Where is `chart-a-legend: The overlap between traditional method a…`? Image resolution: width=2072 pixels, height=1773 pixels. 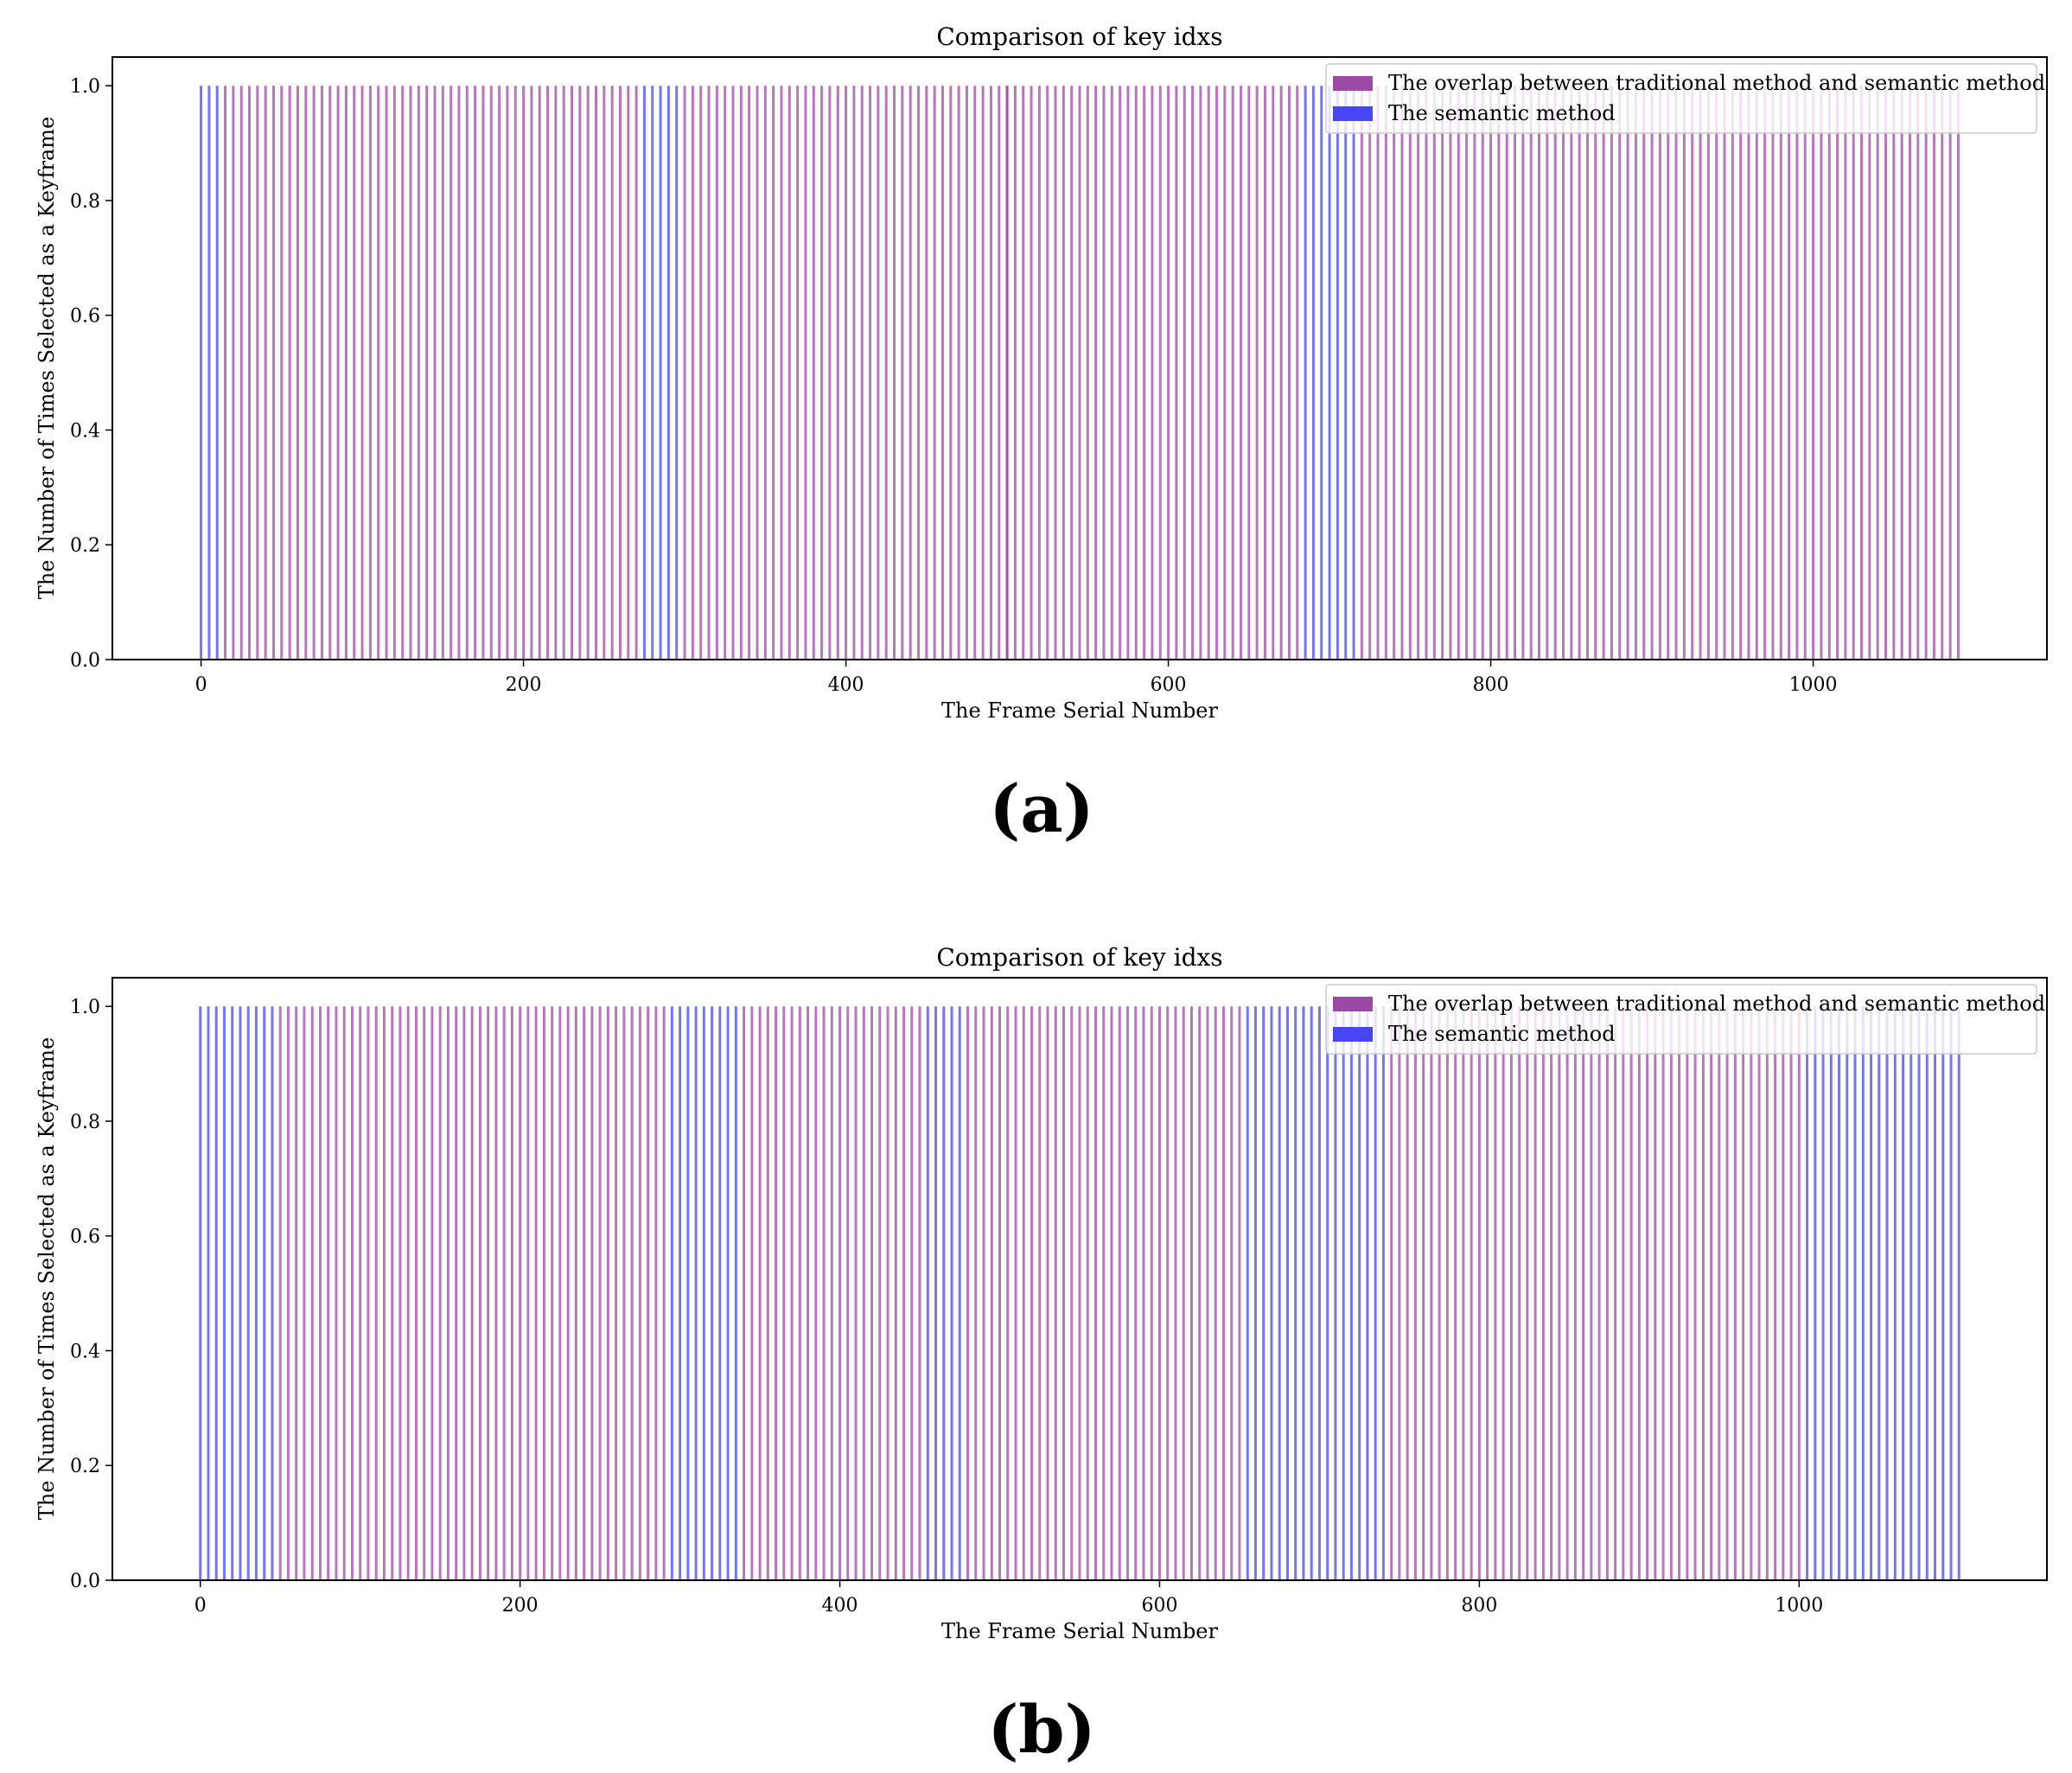
chart-a-legend: The overlap between traditional method a… is located at coordinates (1685, 99).